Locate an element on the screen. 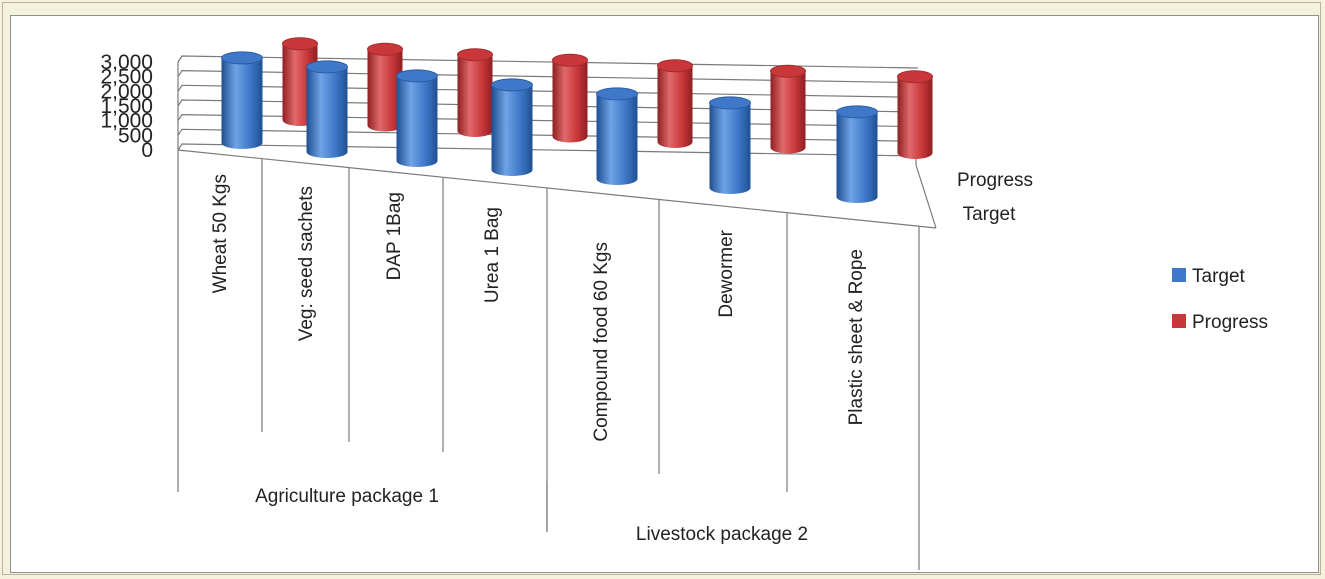 The image size is (1325, 579). depth-label: Progress is located at coordinates (995, 180).